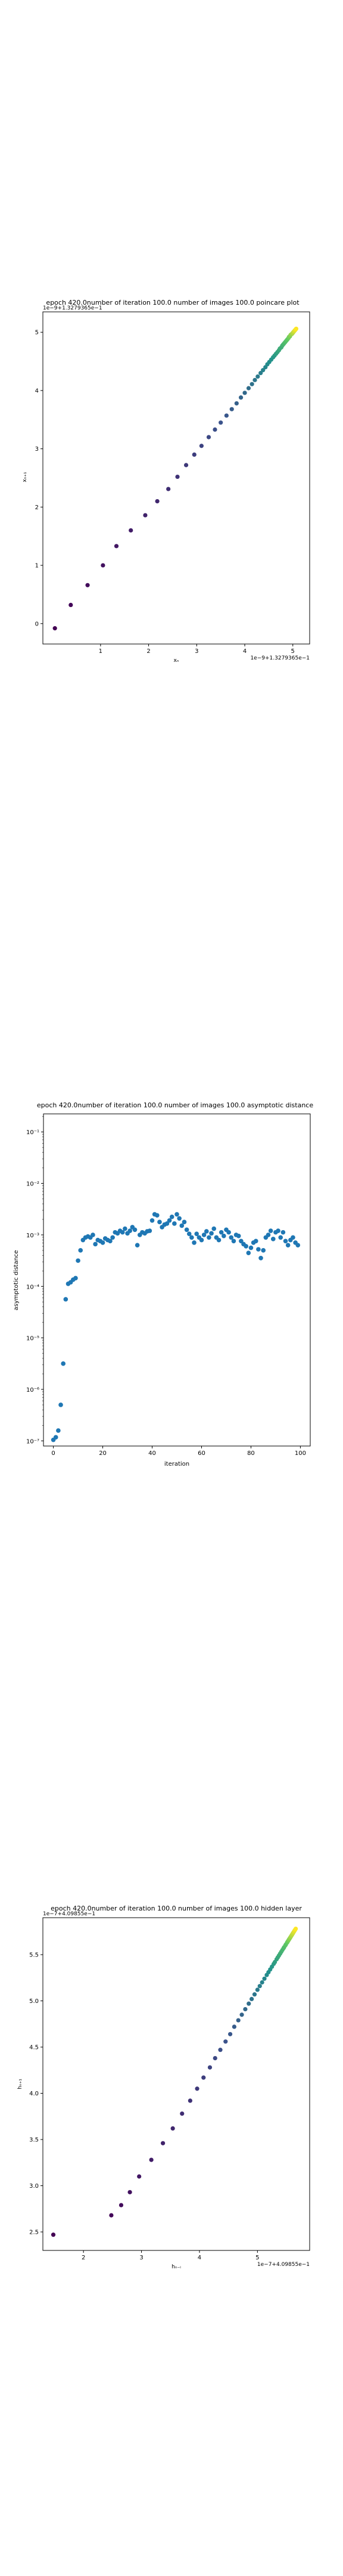 The width and height of the screenshot is (343, 2576). What do you see at coordinates (176, 1464) in the screenshot?
I see `asymptotic-x-label: iteration` at bounding box center [176, 1464].